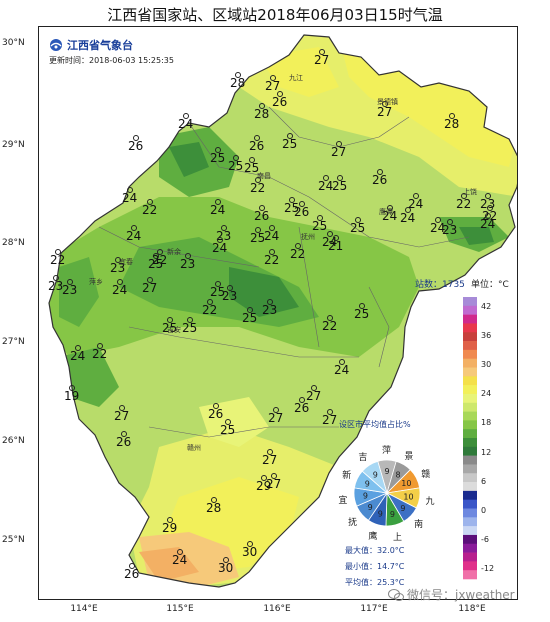 Image resolution: width=550 pixels, height=622 pixels. I want to click on pie-city-label: 宜, so click(343, 500).